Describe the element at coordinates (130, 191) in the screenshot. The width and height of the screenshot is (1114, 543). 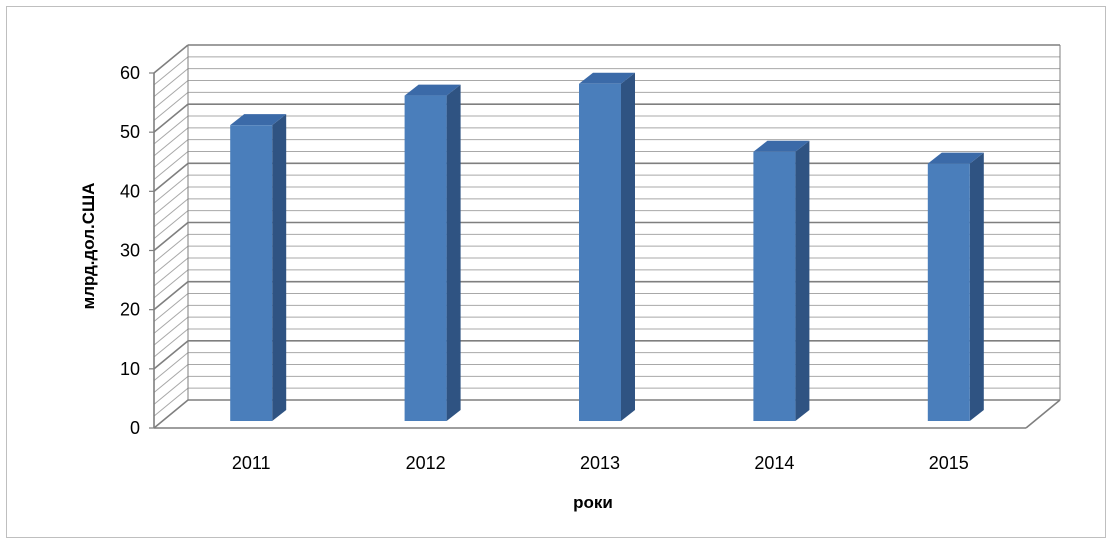
I see `y-tick-label: 40` at that location.